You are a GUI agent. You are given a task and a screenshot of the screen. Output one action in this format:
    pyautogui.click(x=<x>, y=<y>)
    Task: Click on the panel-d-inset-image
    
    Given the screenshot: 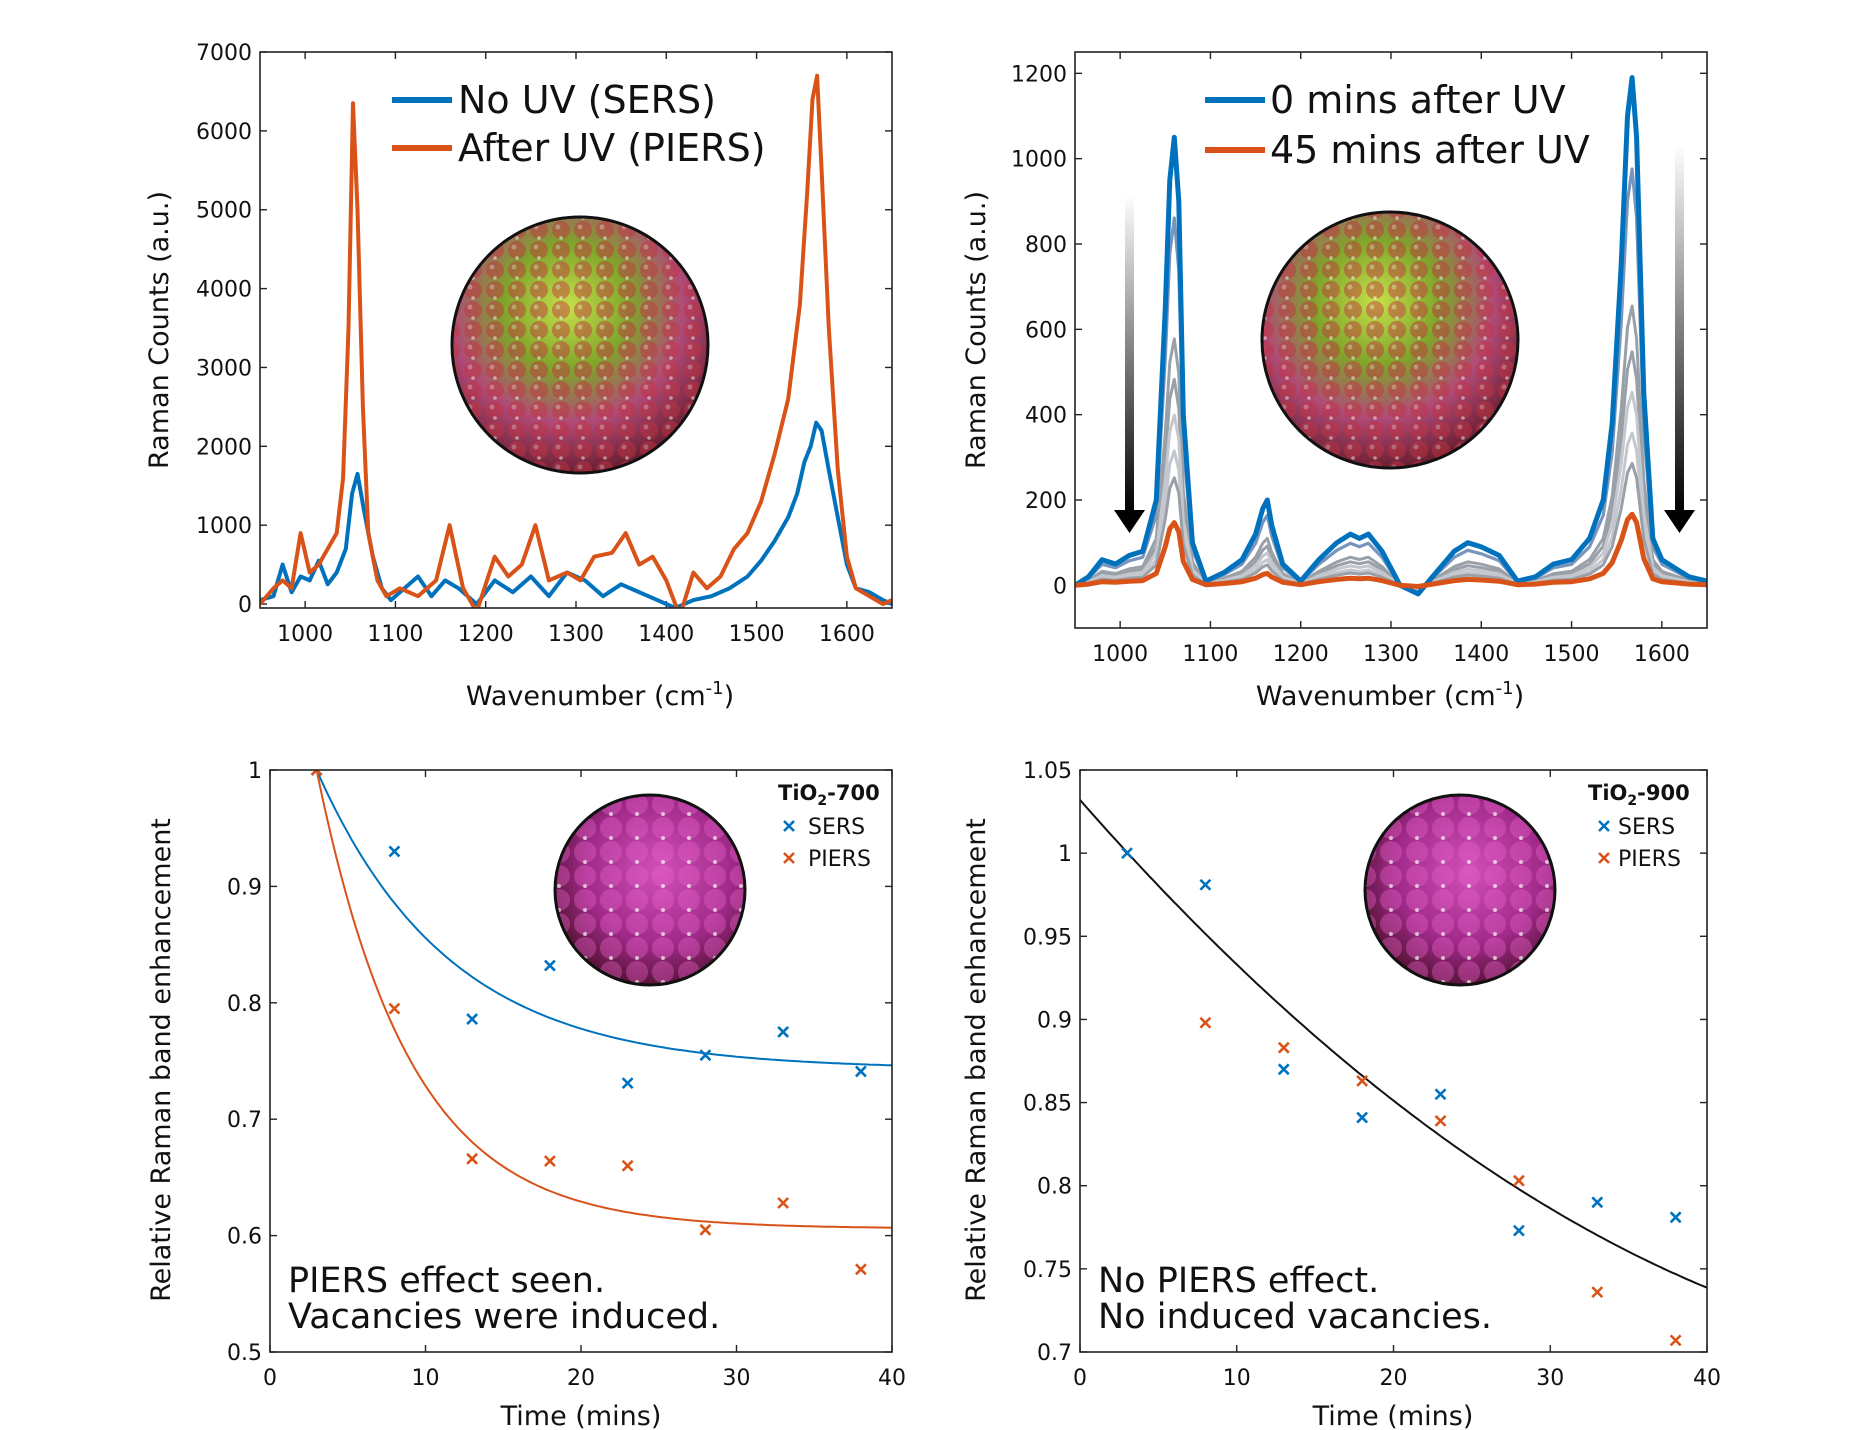 What is the action you would take?
    pyautogui.click(x=1460, y=890)
    